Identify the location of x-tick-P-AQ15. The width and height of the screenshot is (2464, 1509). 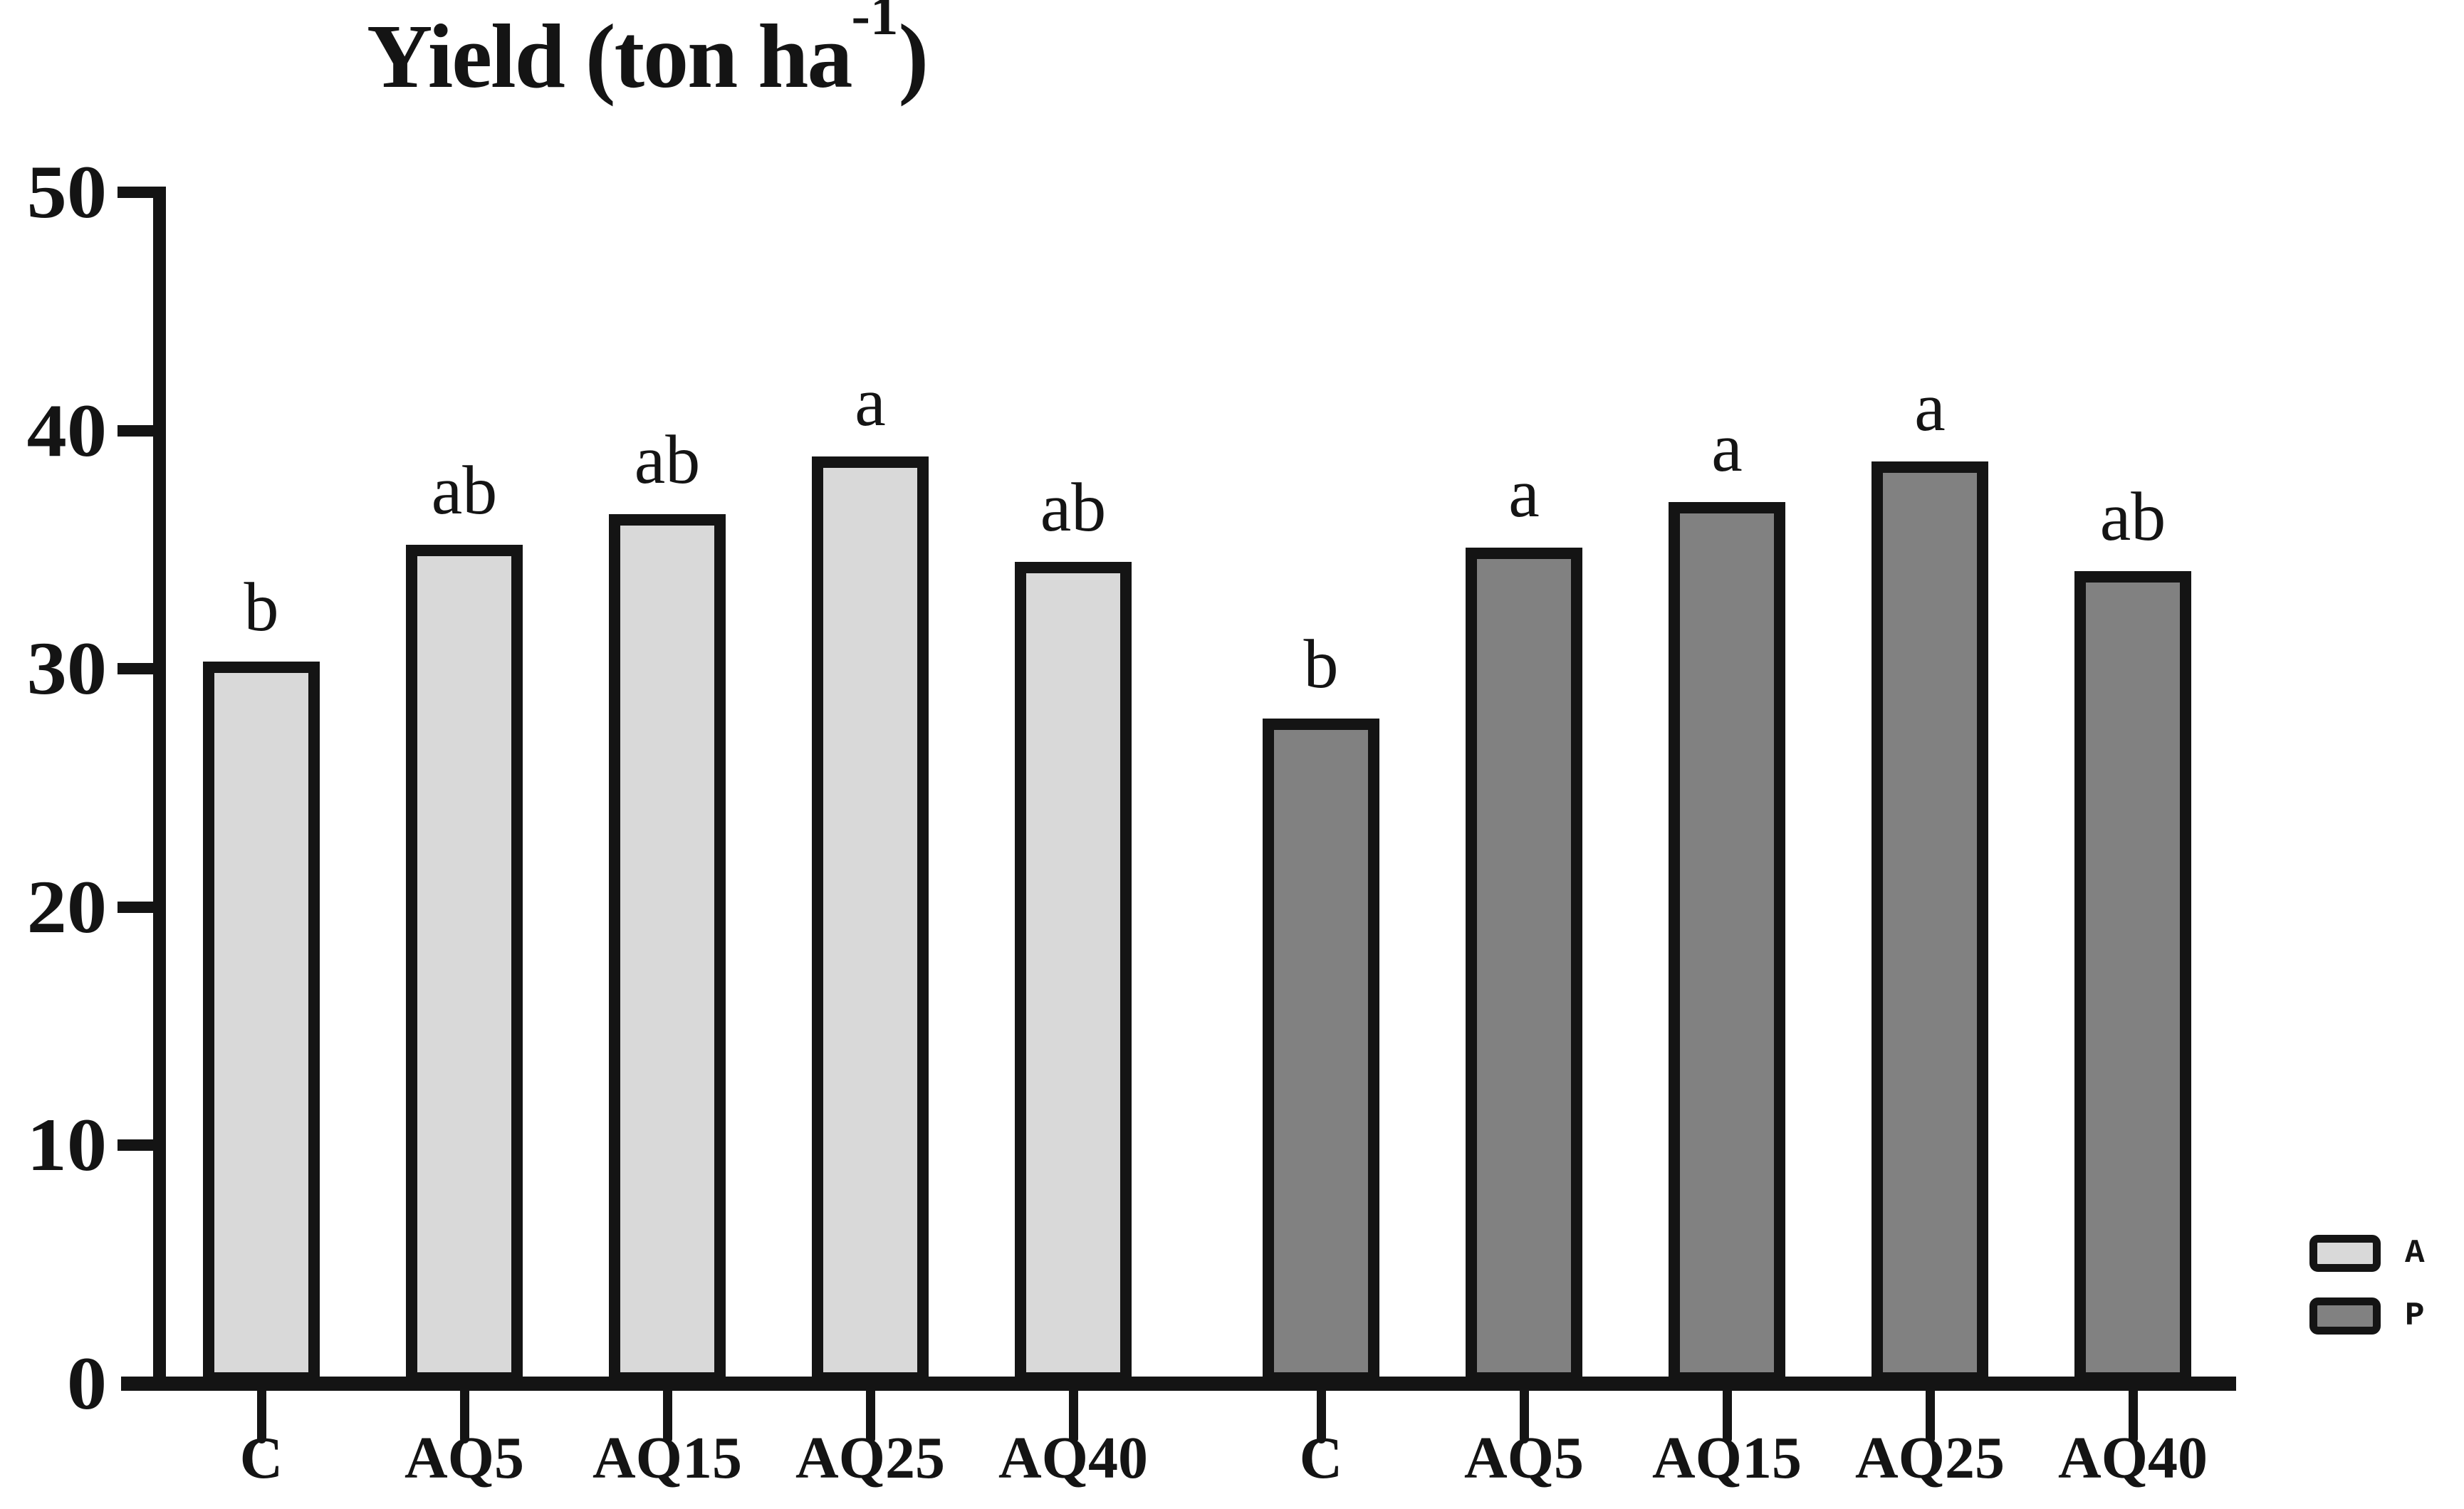
(1727, 1417).